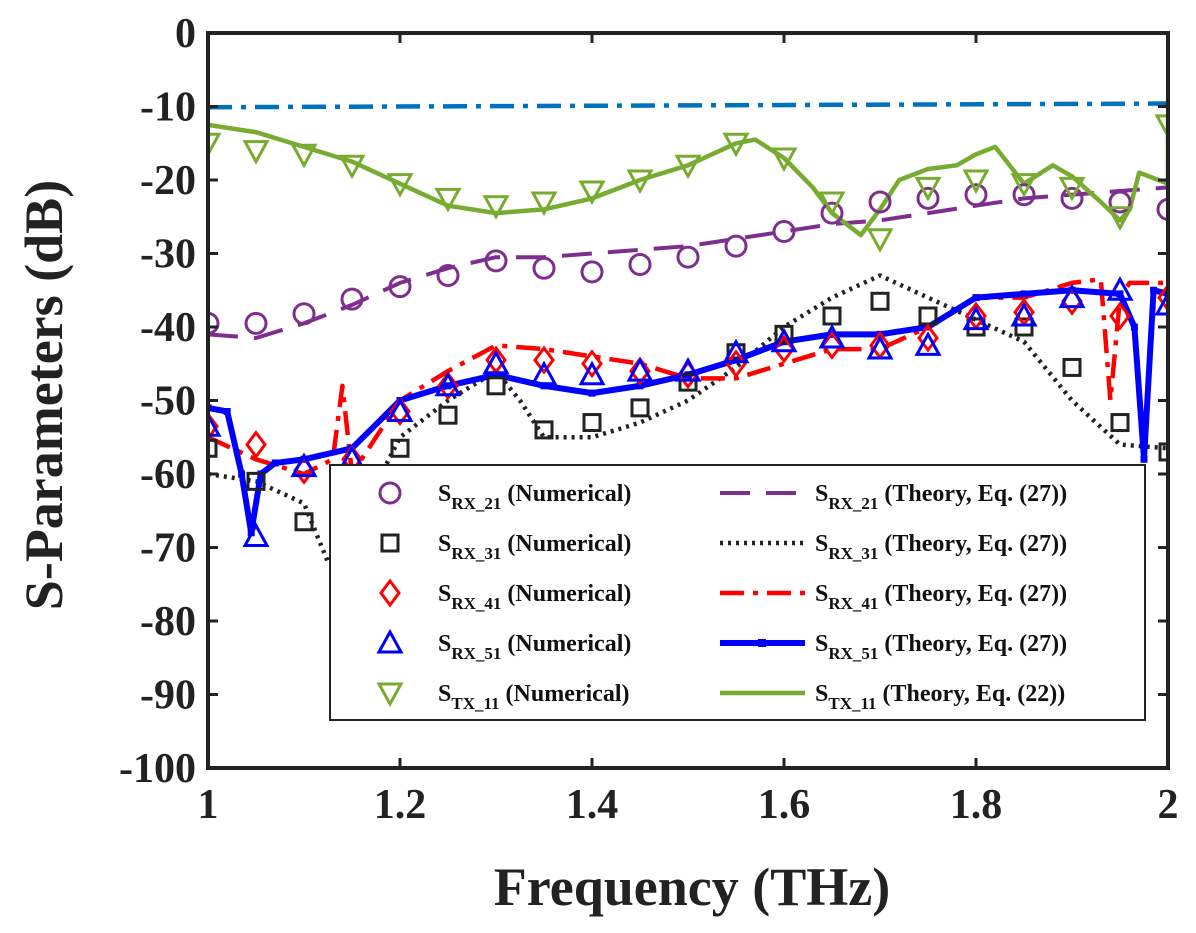 This screenshot has width=1196, height=933. I want to click on legend-label: SRX_51 (Numerical), so click(534, 647).